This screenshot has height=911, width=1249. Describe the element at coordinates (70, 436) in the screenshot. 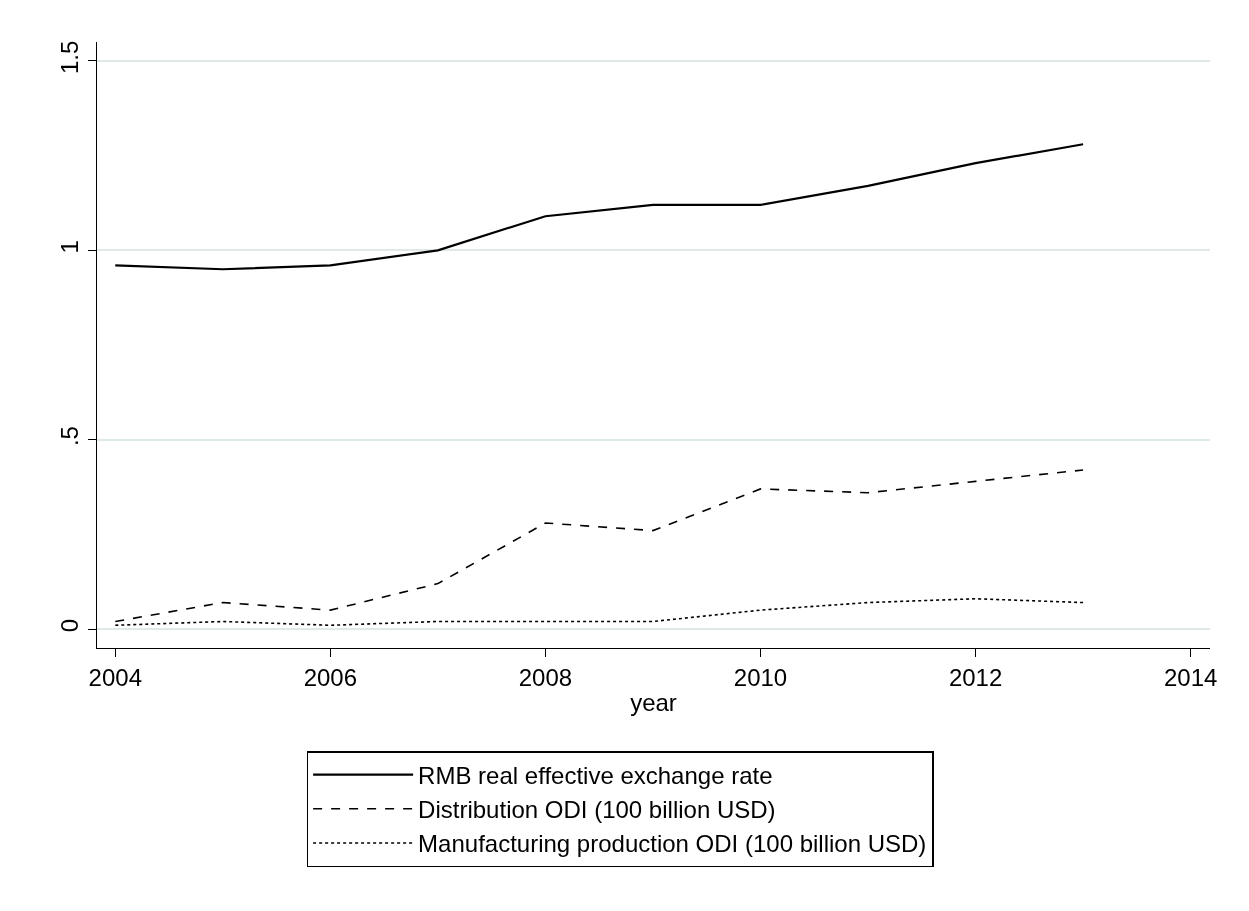

I see `y-tick-label: .5` at that location.